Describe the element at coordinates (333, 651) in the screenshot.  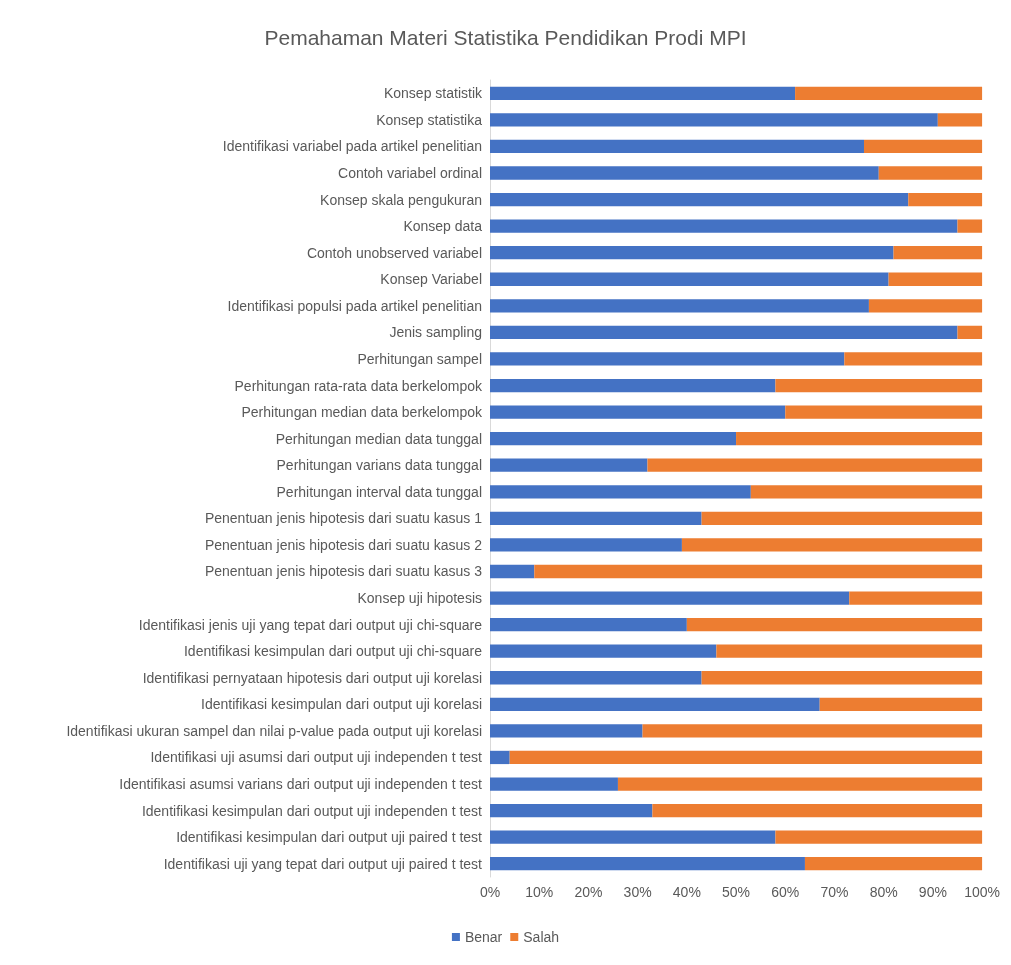
I see `y-tick-label: Identifikasi kesimpulan dari output uji chi-square` at that location.